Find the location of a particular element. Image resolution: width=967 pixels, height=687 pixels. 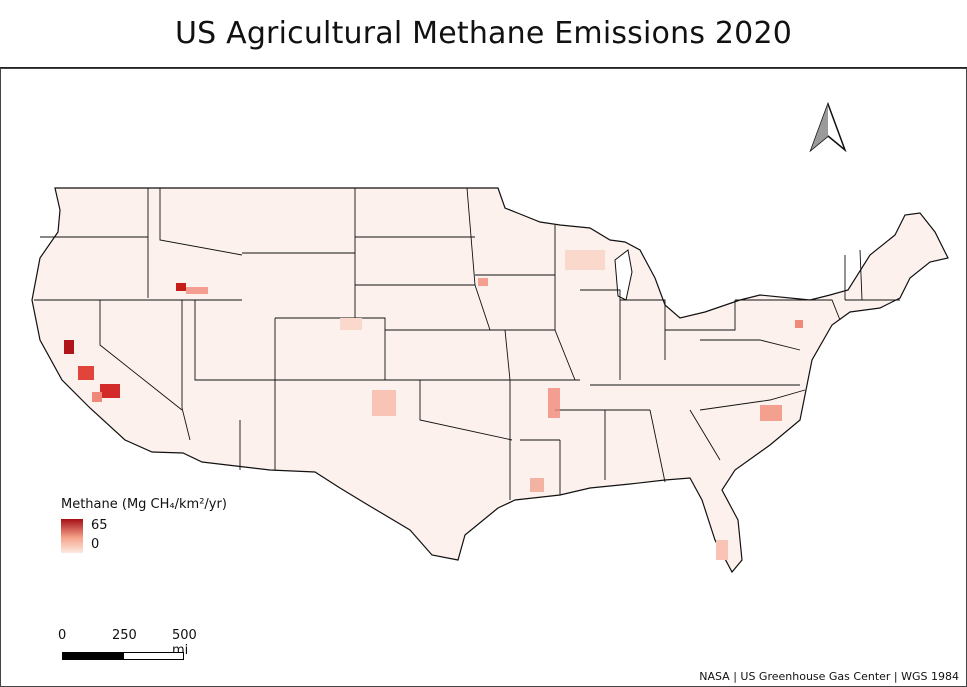

legend-max-label: 65 is located at coordinates (99, 525).